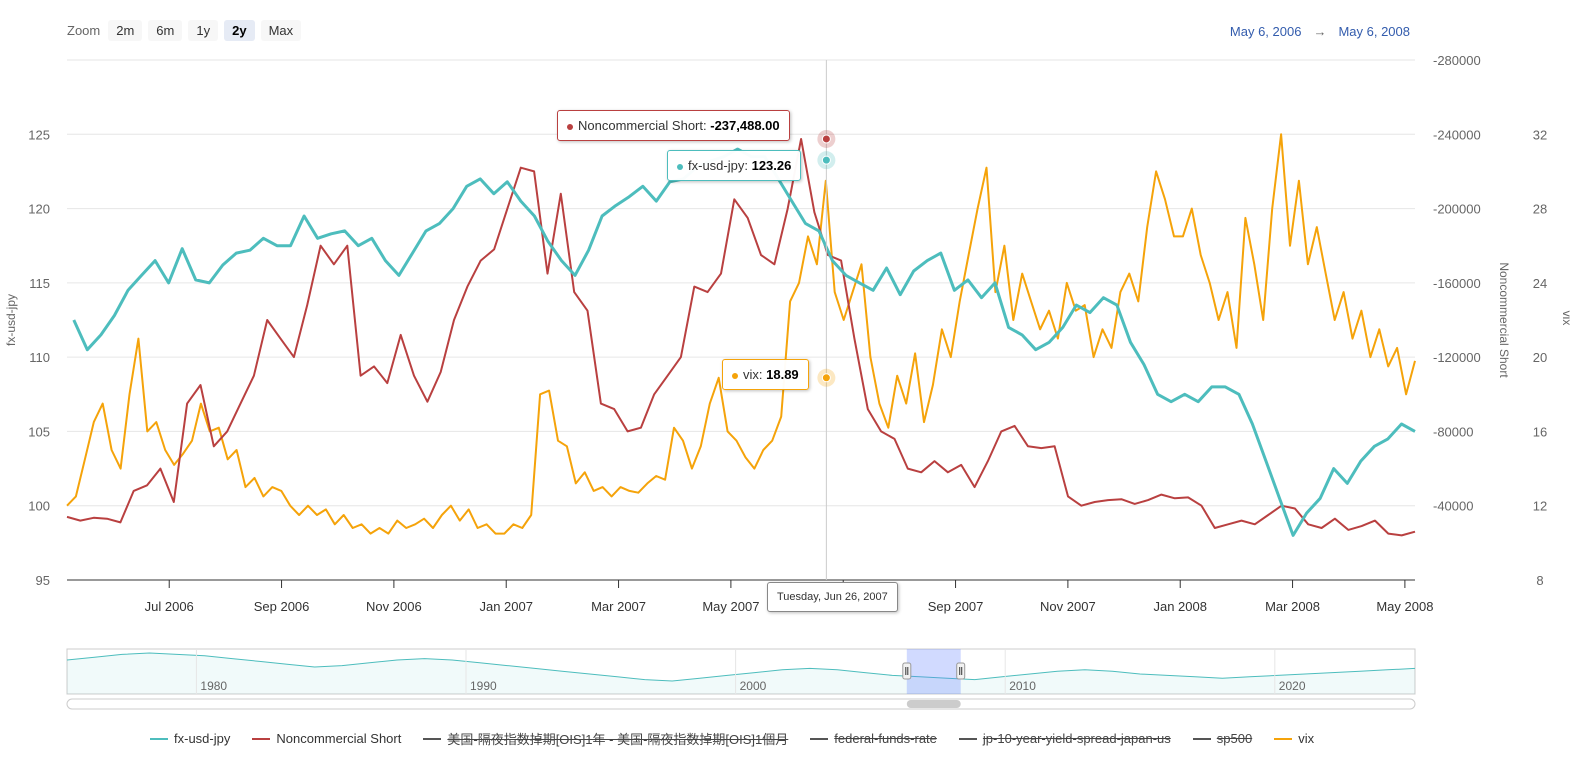  What do you see at coordinates (1457, 60) in the screenshot?
I see `y-right-tick-label: -280000` at bounding box center [1457, 60].